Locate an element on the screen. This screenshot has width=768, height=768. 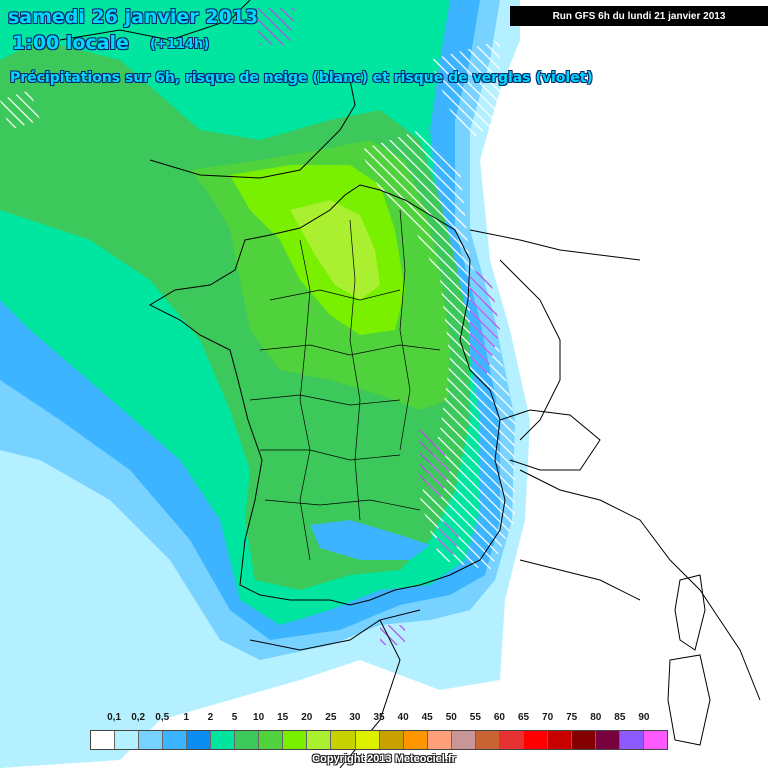
copyright-text: Copyright 2013 Meteociel.fr is located at coordinates (384, 759).